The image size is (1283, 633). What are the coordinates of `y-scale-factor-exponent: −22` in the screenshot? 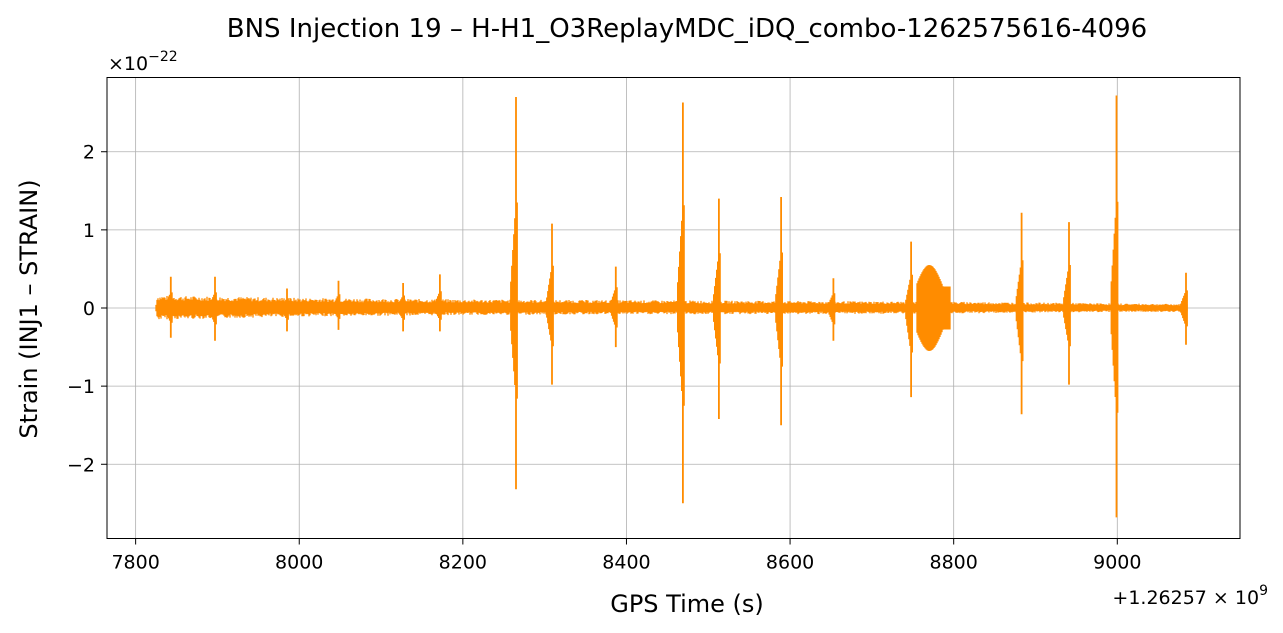 It's located at (163, 57).